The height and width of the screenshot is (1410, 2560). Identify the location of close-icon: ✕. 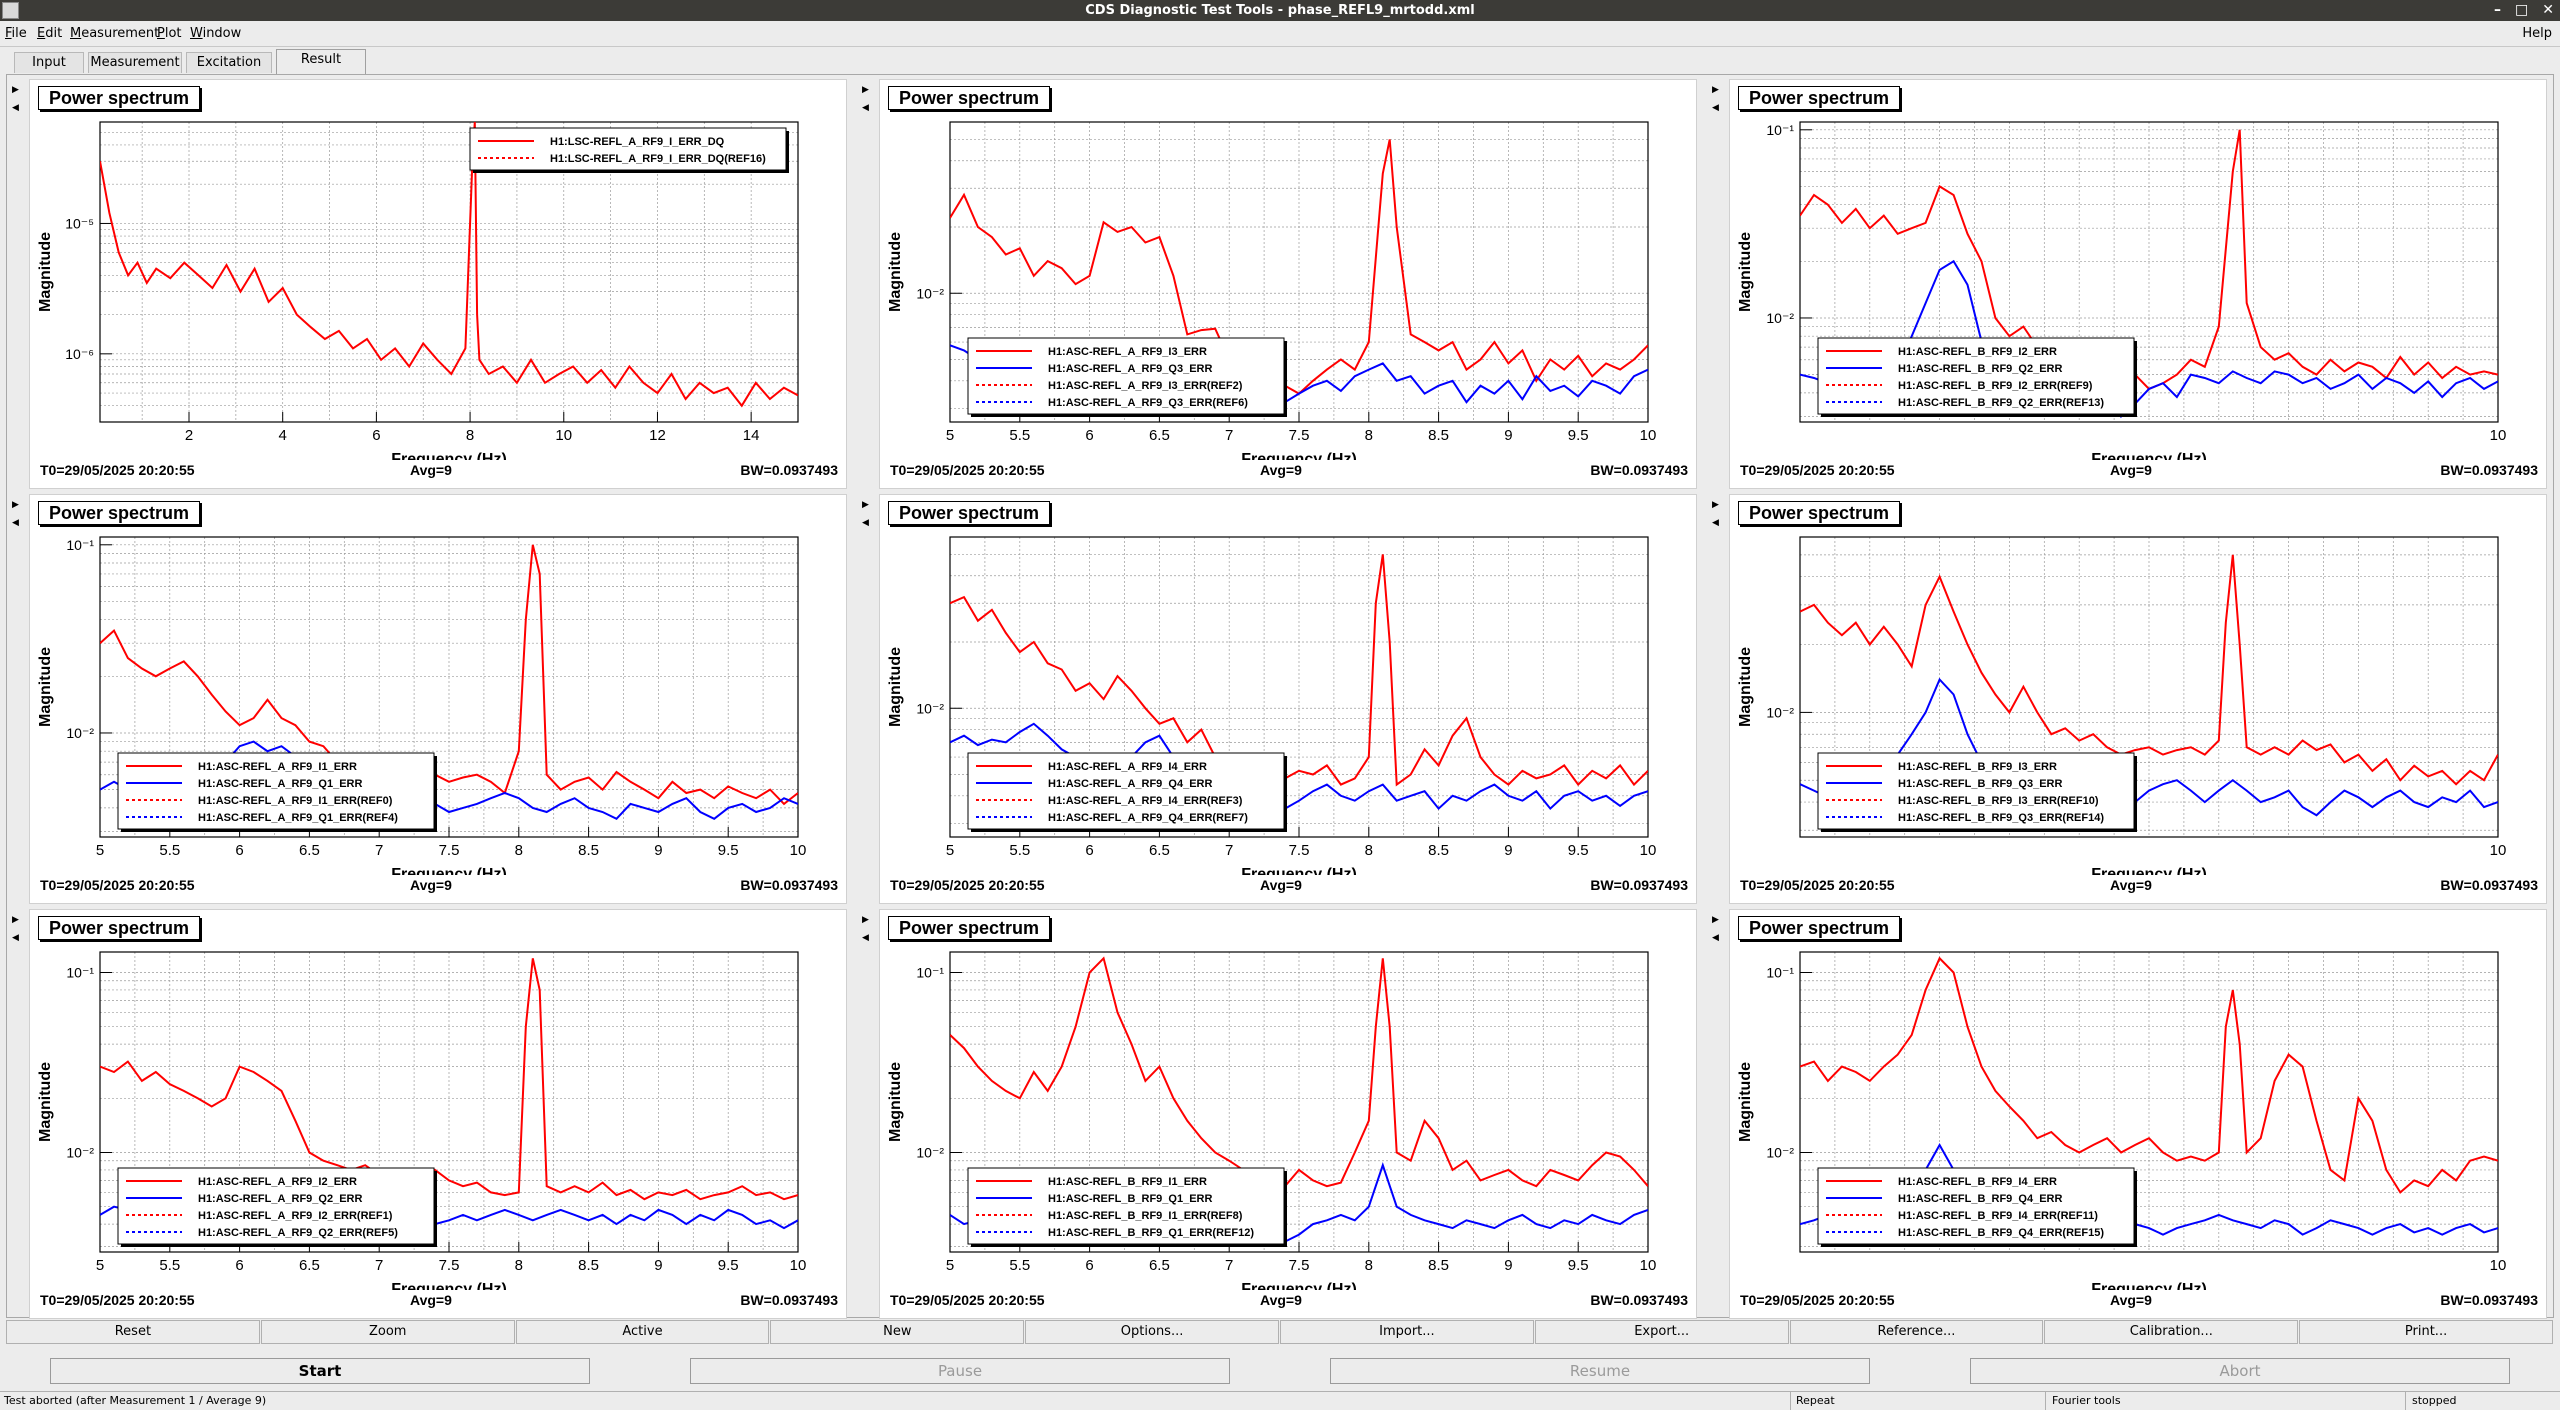
(2548, 10).